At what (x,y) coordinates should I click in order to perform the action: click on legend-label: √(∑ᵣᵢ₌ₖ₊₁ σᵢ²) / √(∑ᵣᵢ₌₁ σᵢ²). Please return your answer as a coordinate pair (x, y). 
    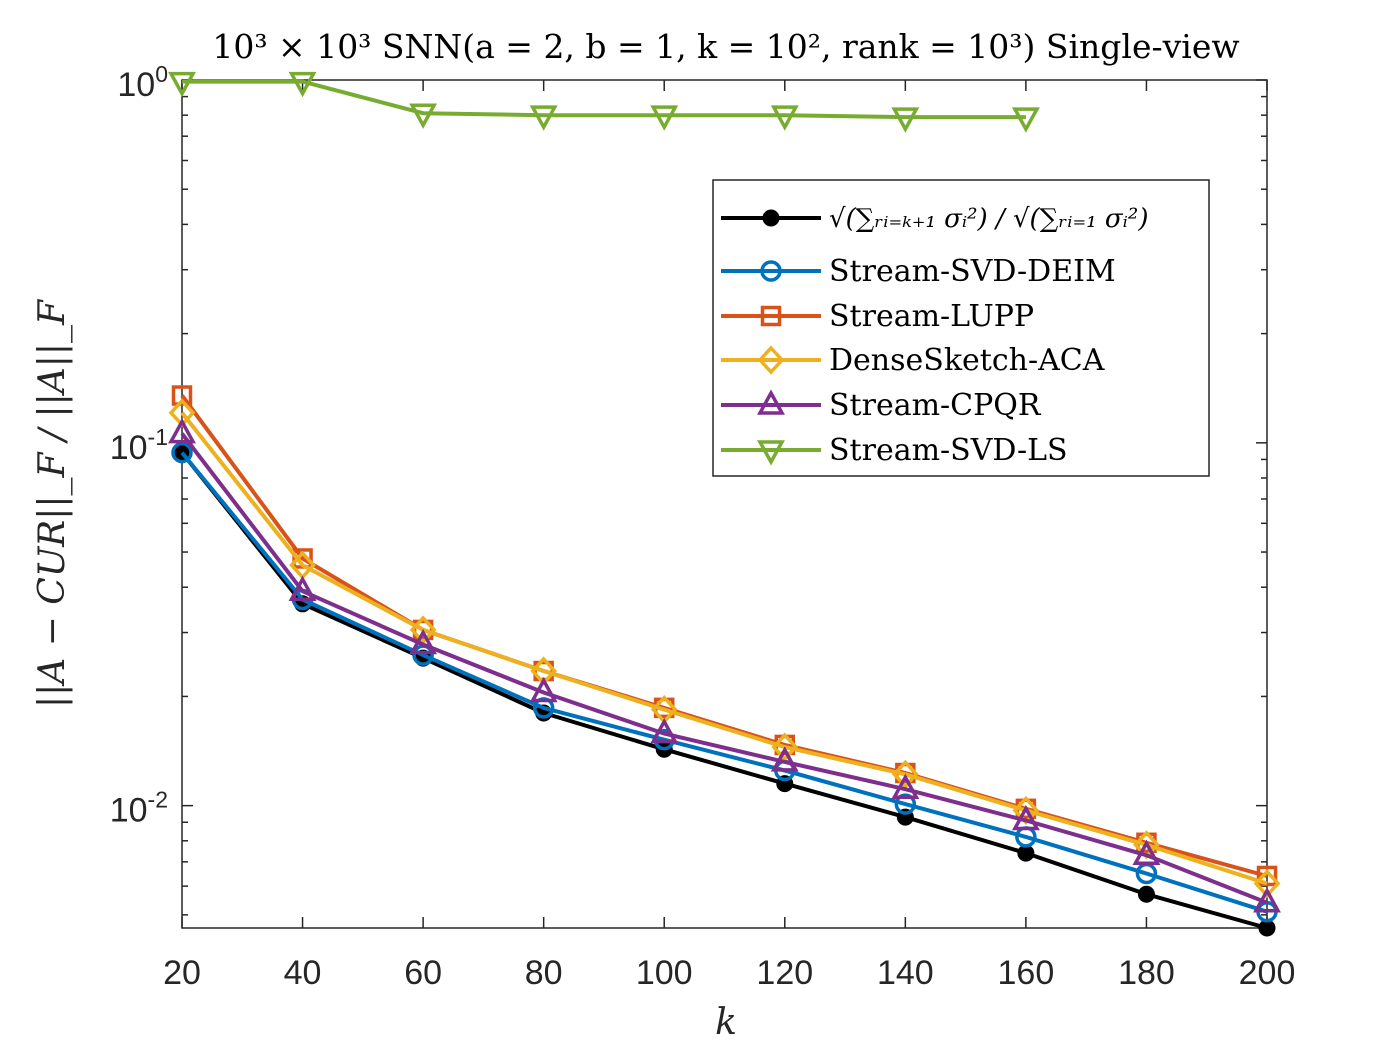
    Looking at the image, I should click on (988, 219).